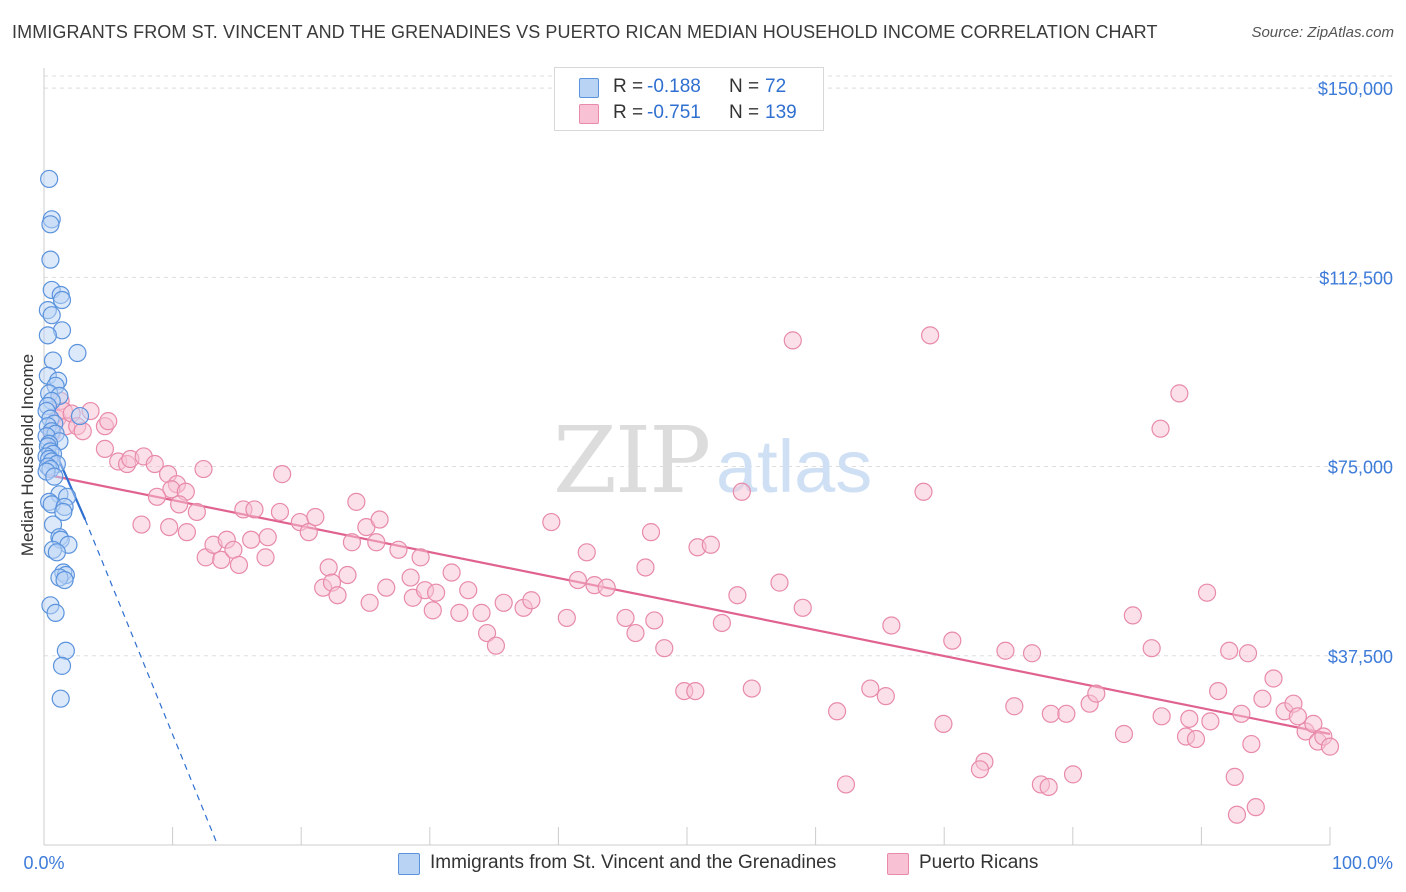 This screenshot has width=1406, height=892. I want to click on watermark-layer: ZIP atlas, so click(712, 460).